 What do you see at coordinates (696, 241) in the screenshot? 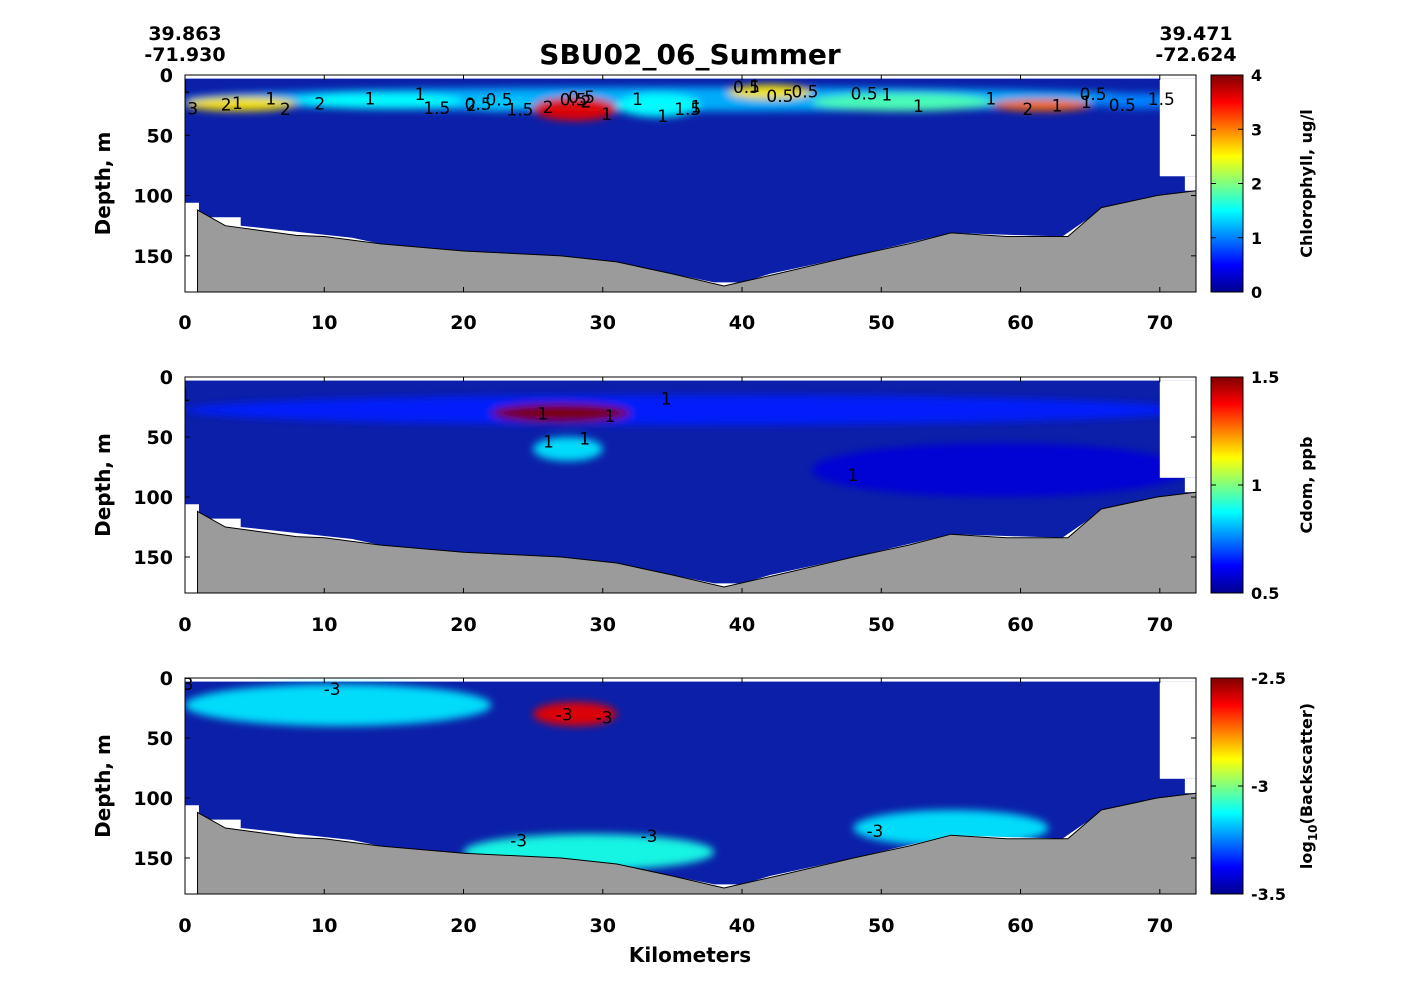
I see `bathymetry` at bounding box center [696, 241].